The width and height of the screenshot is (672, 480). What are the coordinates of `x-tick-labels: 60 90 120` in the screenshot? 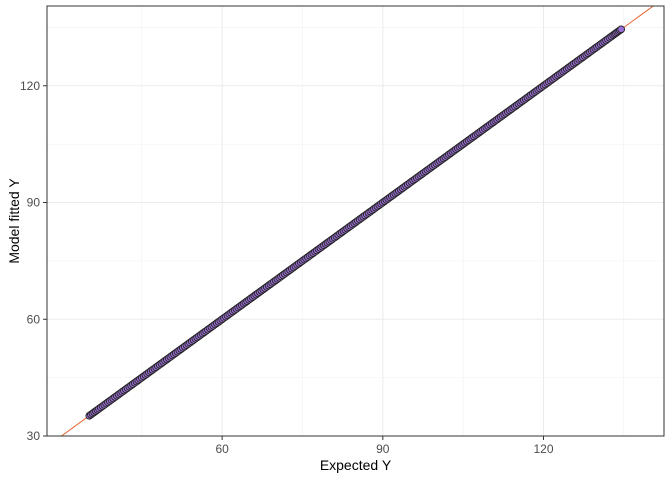 It's located at (384, 449).